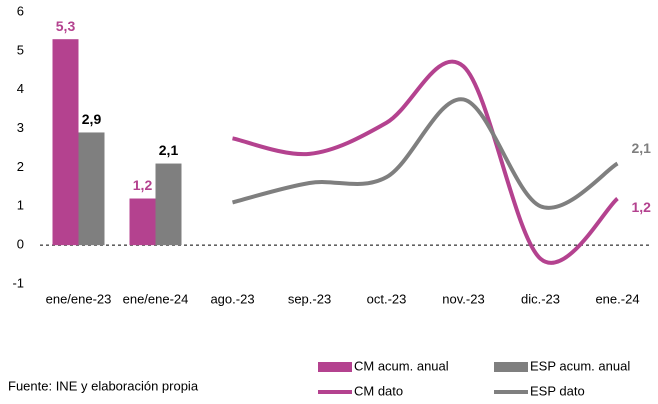 Image resolution: width=658 pixels, height=404 pixels. I want to click on y-tick-label: 1, so click(20, 205).